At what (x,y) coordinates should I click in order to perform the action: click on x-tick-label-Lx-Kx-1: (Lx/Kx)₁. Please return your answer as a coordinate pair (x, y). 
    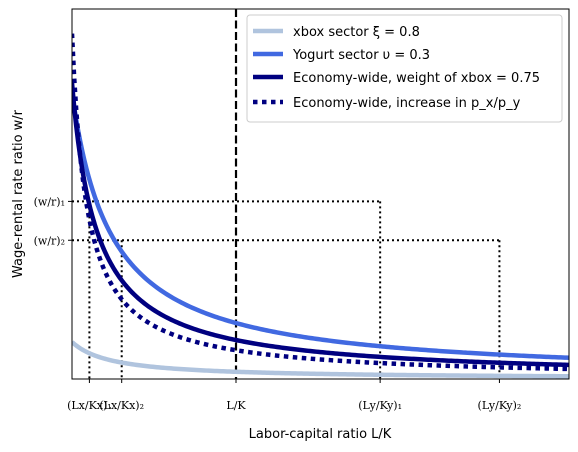
    Looking at the image, I should click on (89, 405).